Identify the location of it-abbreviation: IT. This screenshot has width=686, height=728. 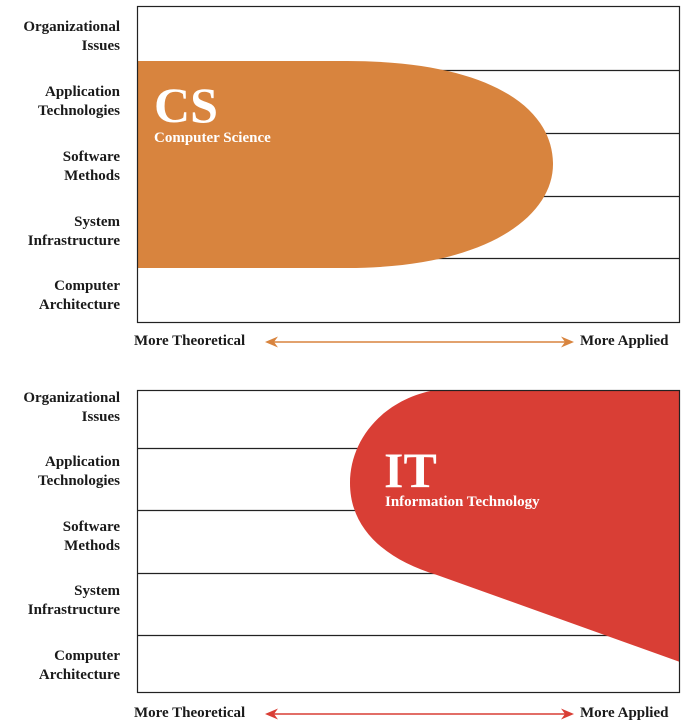
(410, 470).